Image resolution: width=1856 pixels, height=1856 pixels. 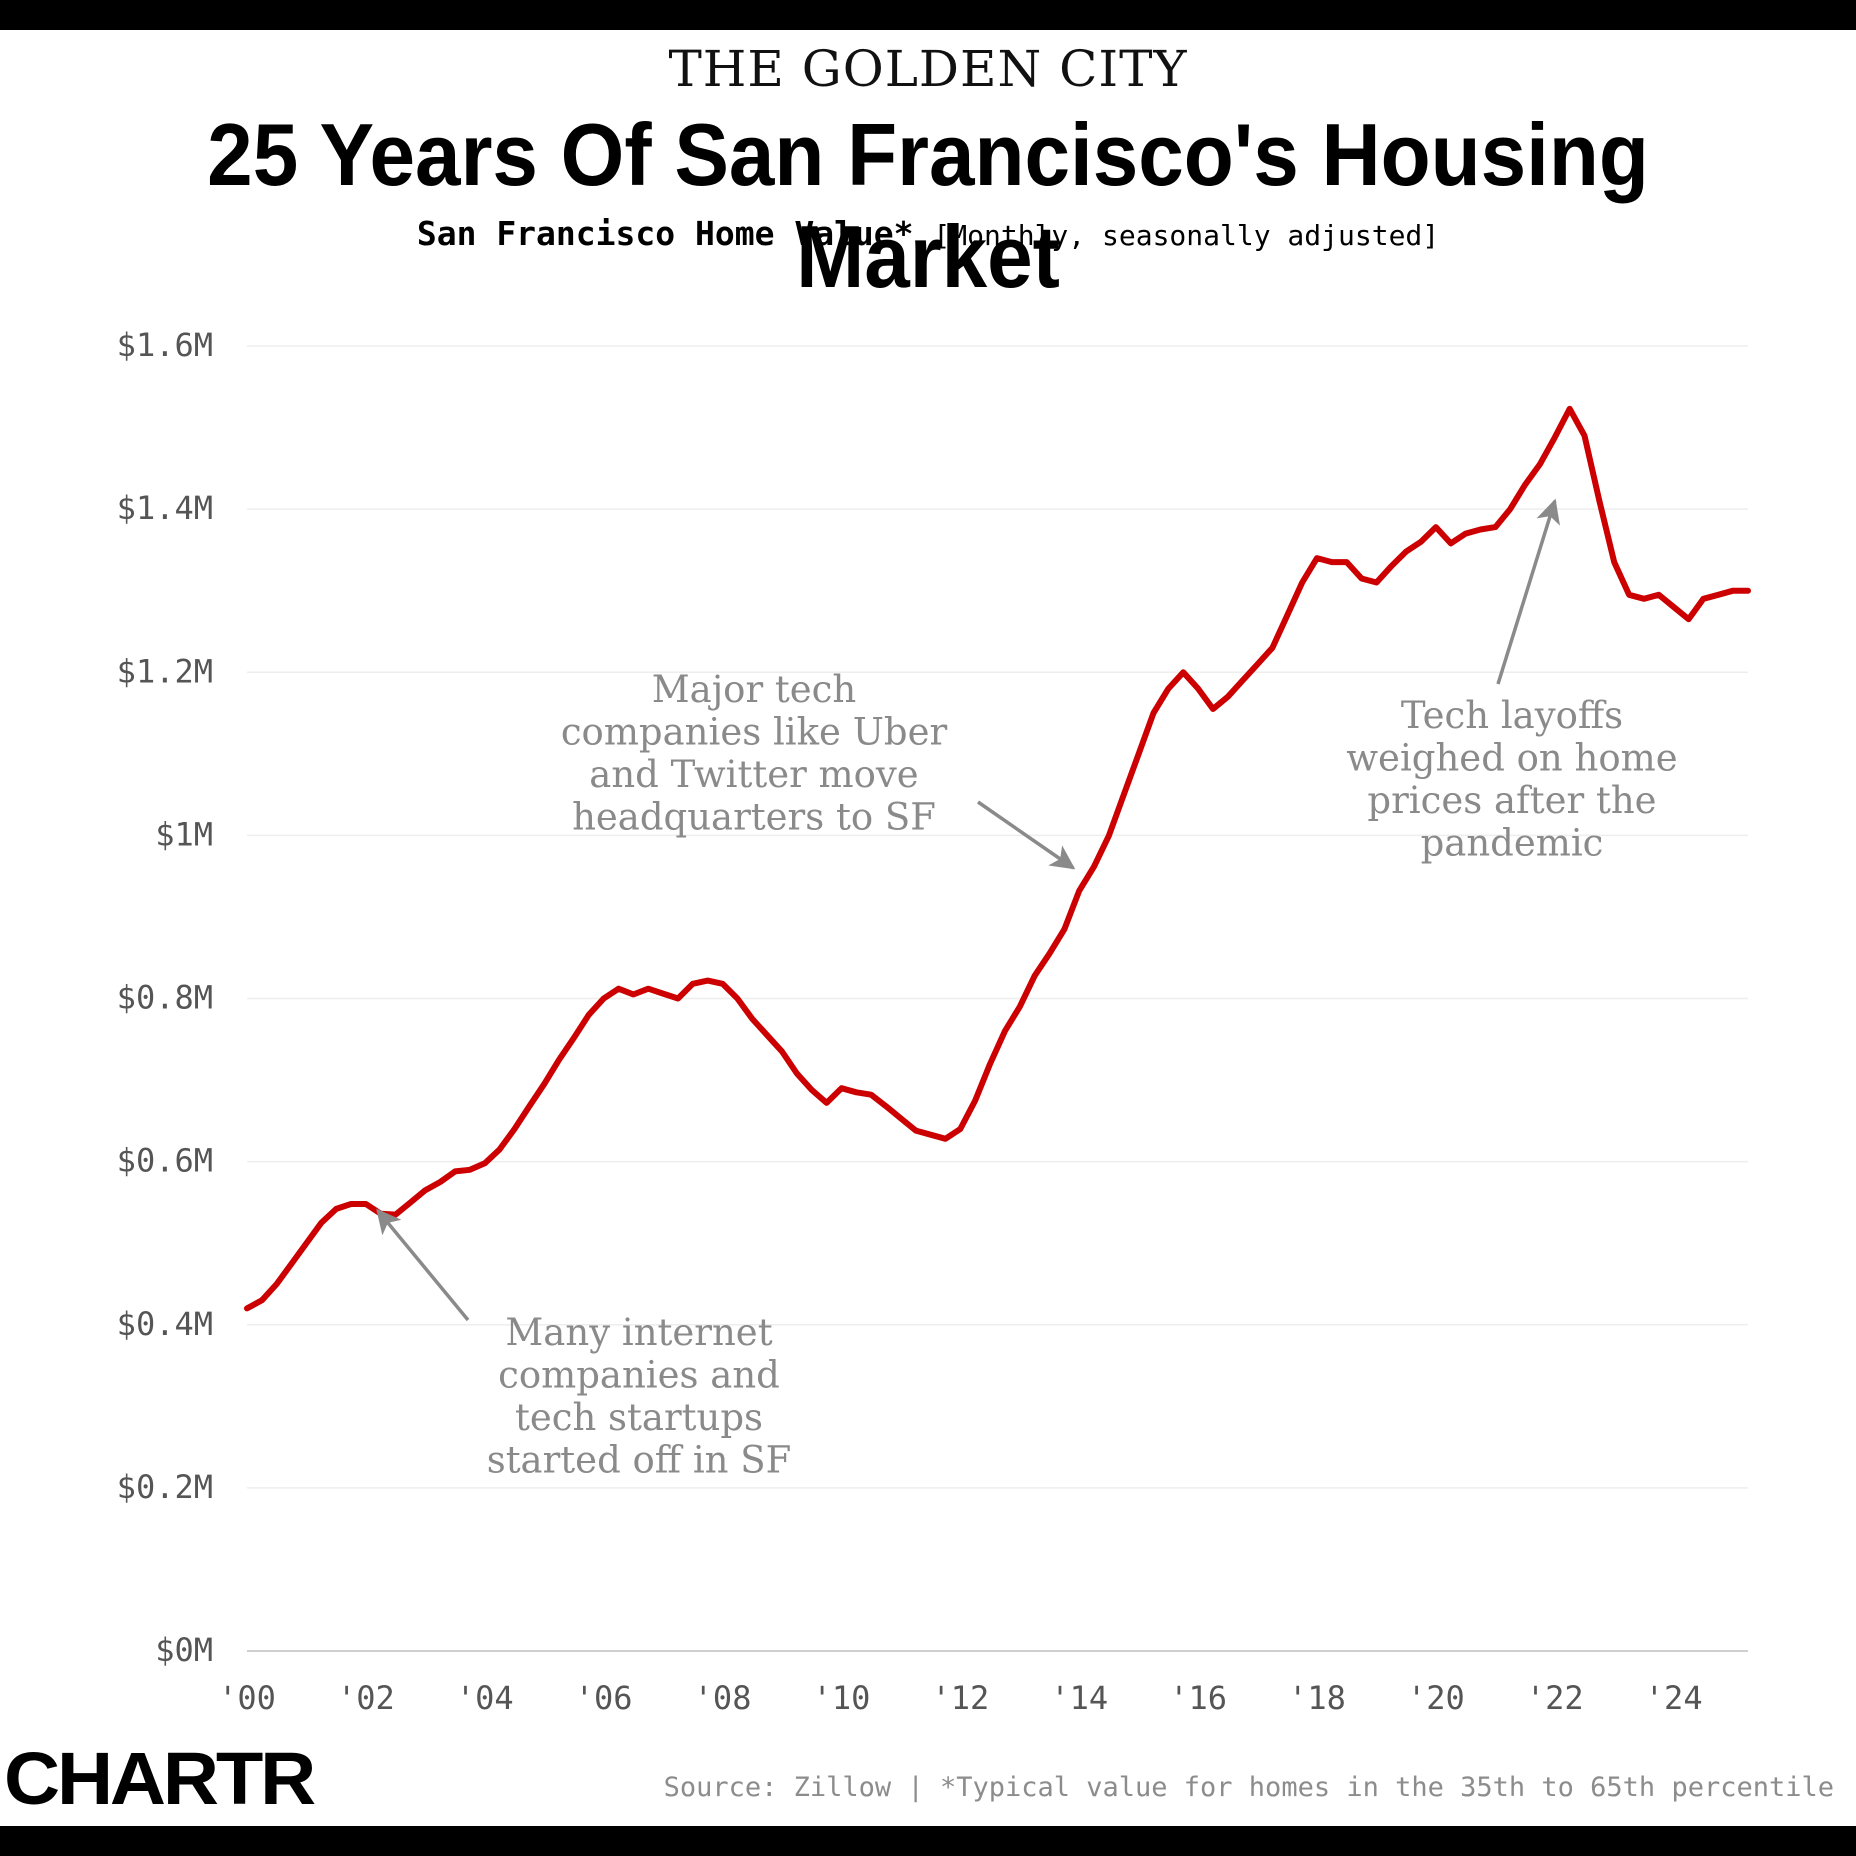 What do you see at coordinates (1674, 1698) in the screenshot?
I see `x-tick-label: '24` at bounding box center [1674, 1698].